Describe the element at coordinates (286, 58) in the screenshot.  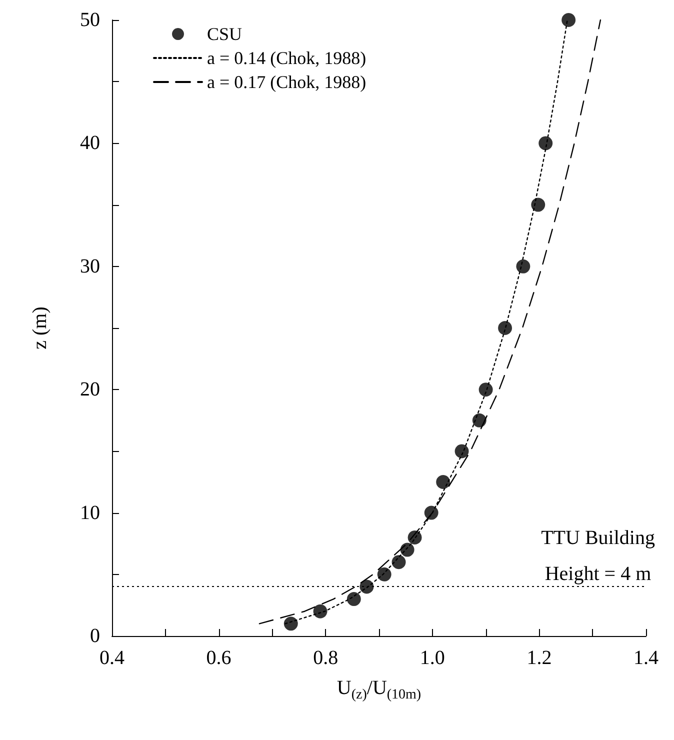
I see `legend-label: a = 0.14 (Chok, 1988)` at that location.